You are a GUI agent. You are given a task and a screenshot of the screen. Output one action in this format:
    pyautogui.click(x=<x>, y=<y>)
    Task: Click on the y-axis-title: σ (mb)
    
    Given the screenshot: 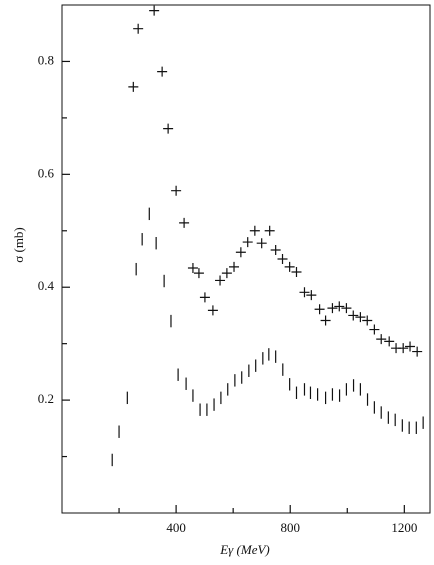 What is the action you would take?
    pyautogui.click(x=18, y=245)
    